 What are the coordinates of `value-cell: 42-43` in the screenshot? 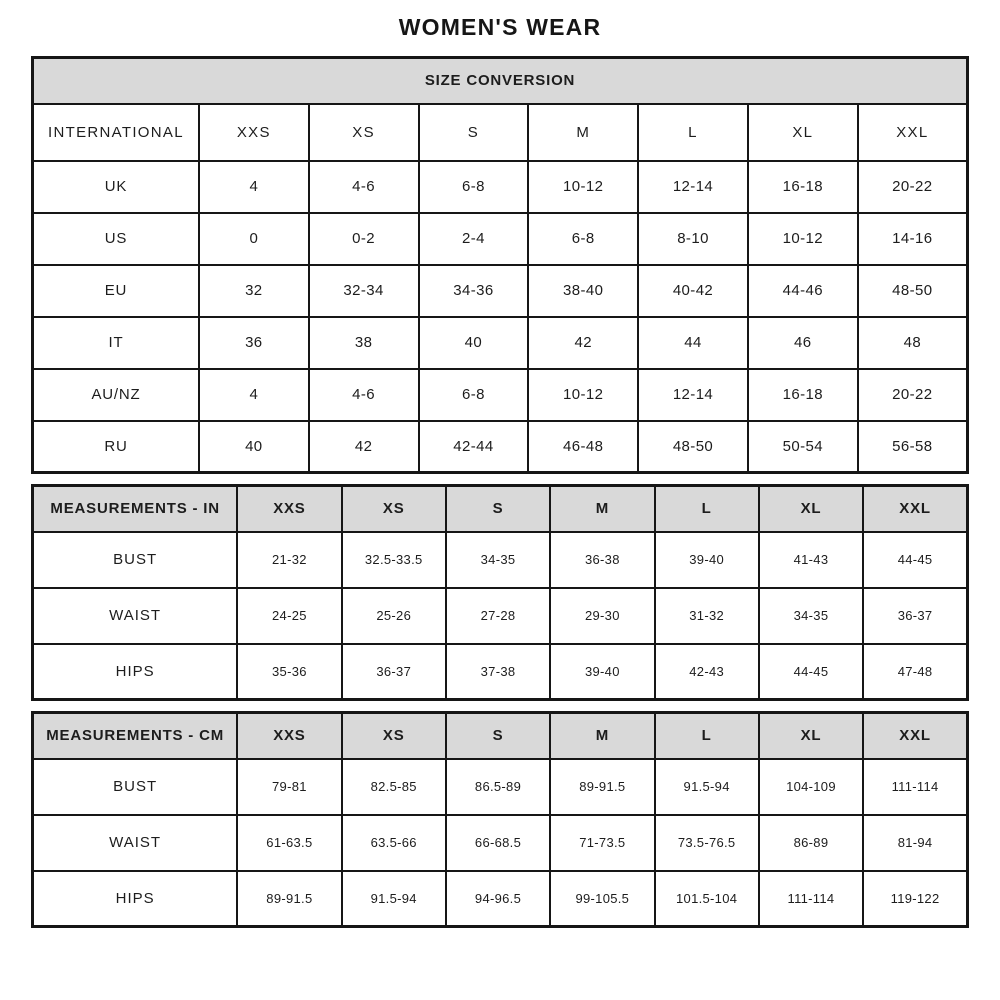 It's located at (706, 671).